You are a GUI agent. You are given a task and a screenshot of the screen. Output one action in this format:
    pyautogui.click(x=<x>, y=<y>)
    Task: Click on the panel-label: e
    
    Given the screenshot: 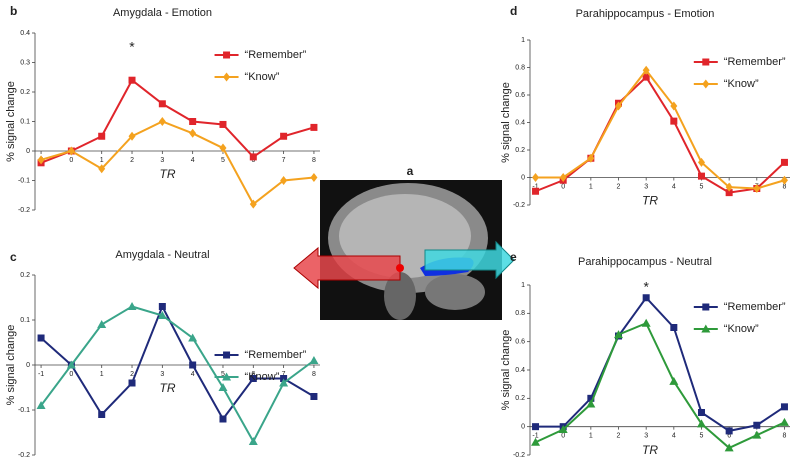 What is the action you would take?
    pyautogui.click(x=513, y=257)
    